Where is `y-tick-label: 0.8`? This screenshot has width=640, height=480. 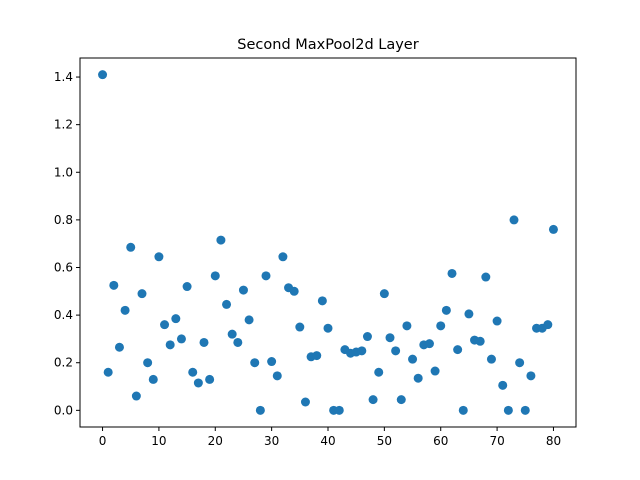
y-tick-label: 0.8 is located at coordinates (63, 220).